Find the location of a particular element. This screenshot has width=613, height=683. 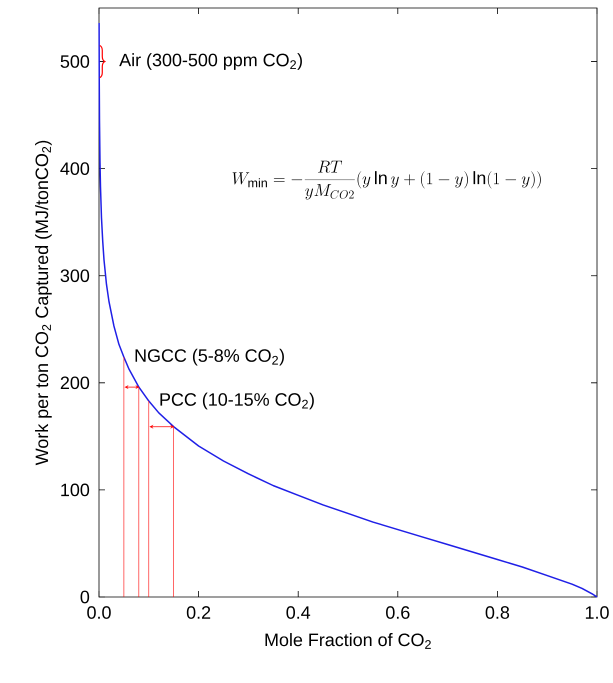

x-tick-label: 1.0 is located at coordinates (597, 612).